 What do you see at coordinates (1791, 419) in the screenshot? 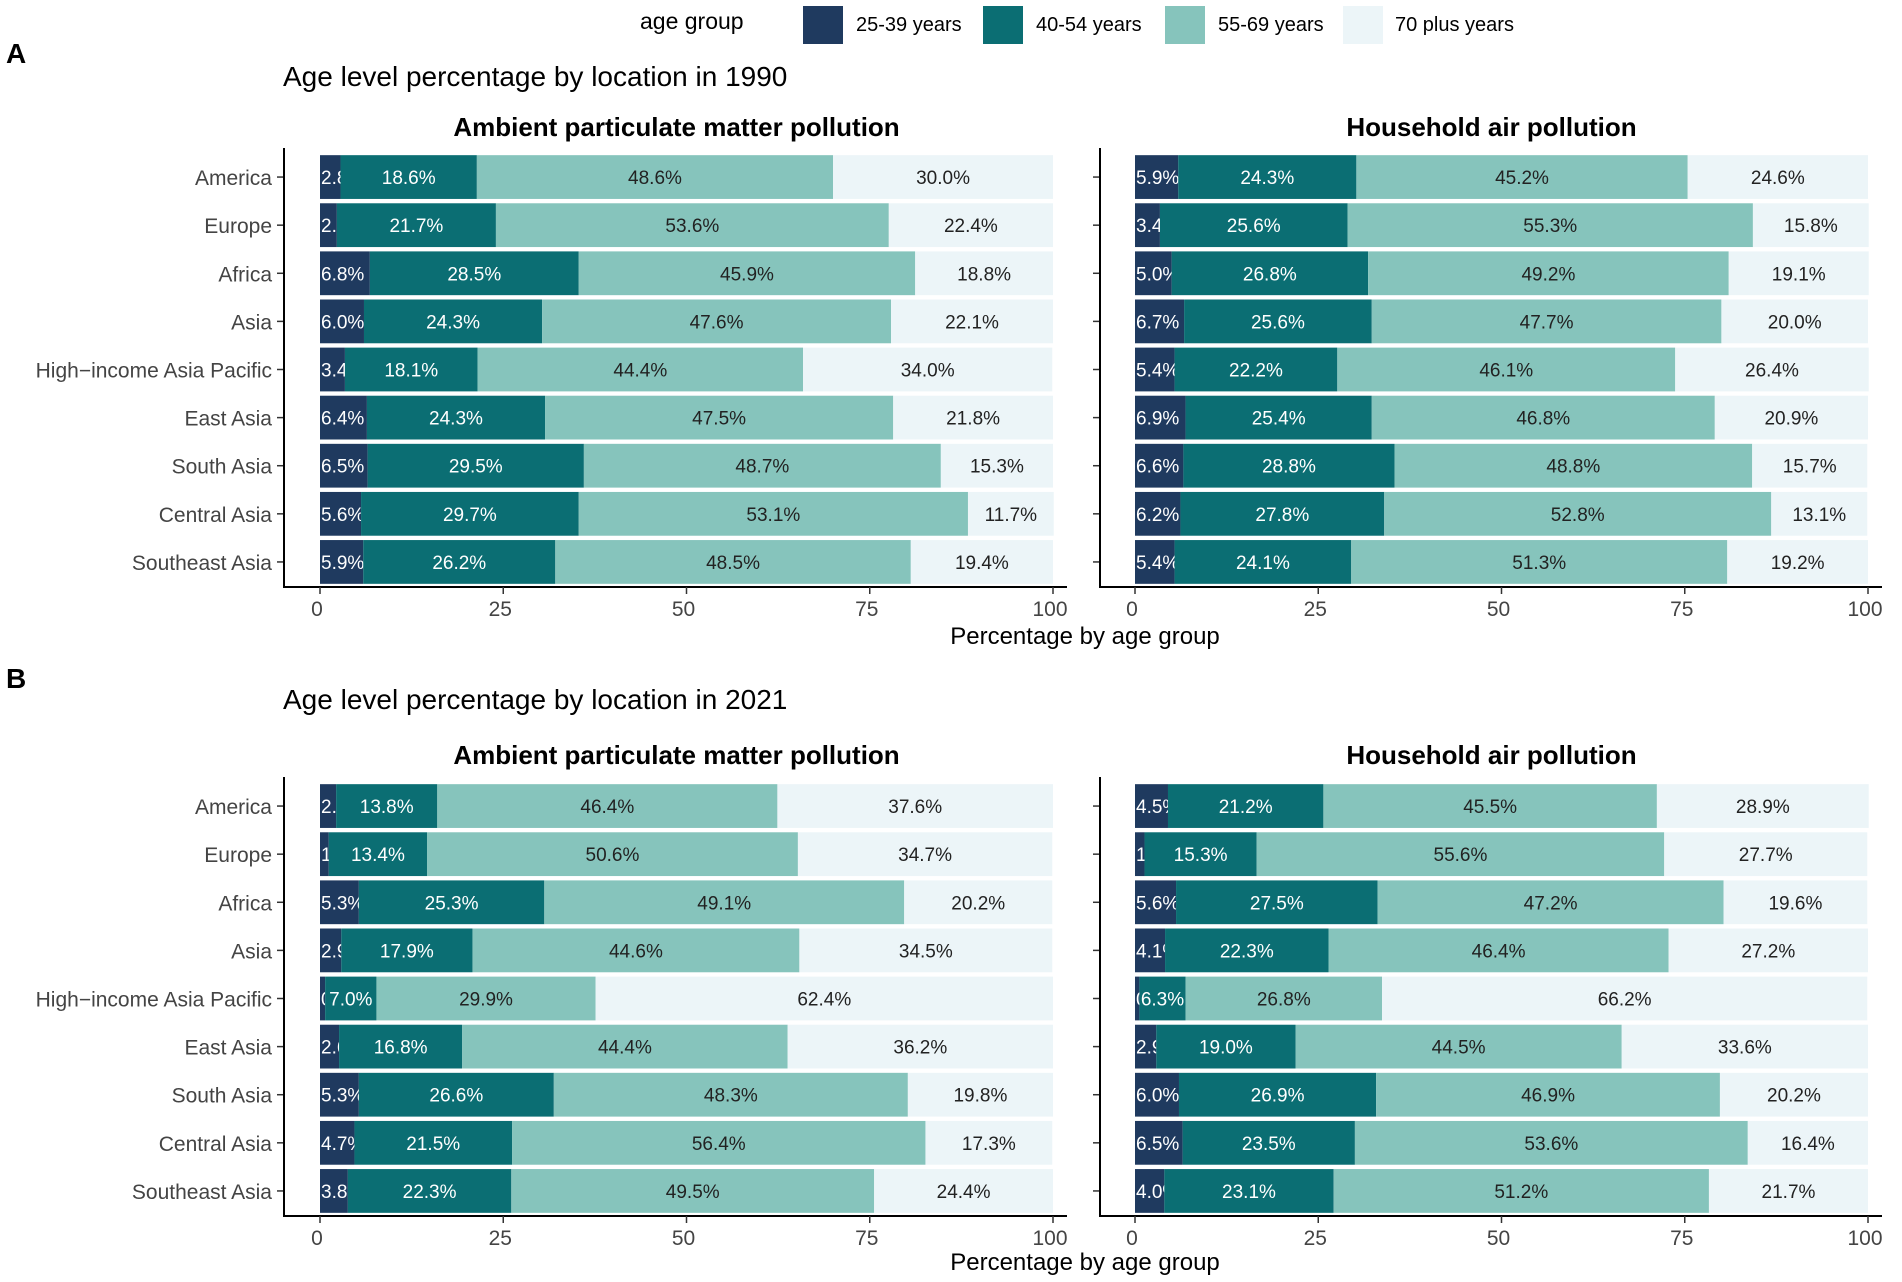
I see `data-label-east-asia-70-plus-years: 20.9%` at bounding box center [1791, 419].